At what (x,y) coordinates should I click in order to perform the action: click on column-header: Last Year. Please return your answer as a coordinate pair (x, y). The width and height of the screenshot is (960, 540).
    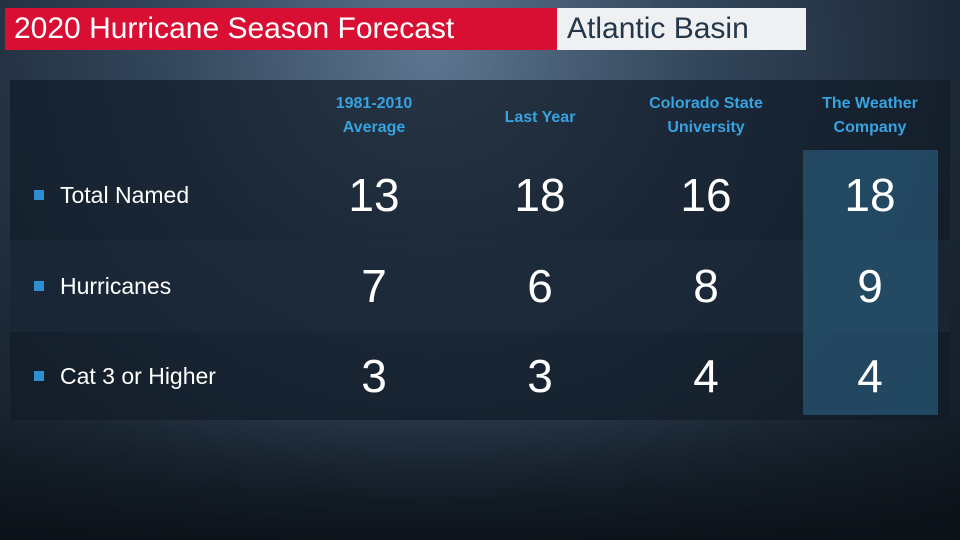
    Looking at the image, I should click on (540, 118).